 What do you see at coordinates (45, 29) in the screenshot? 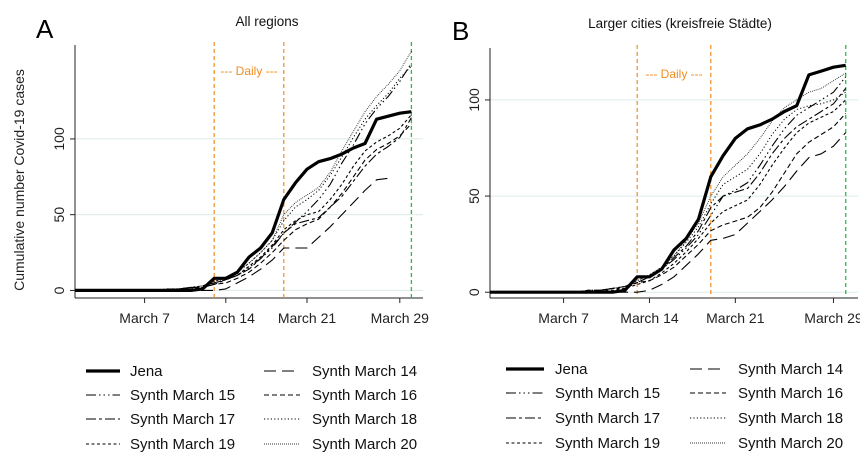
I see `panel-letter: A` at bounding box center [45, 29].